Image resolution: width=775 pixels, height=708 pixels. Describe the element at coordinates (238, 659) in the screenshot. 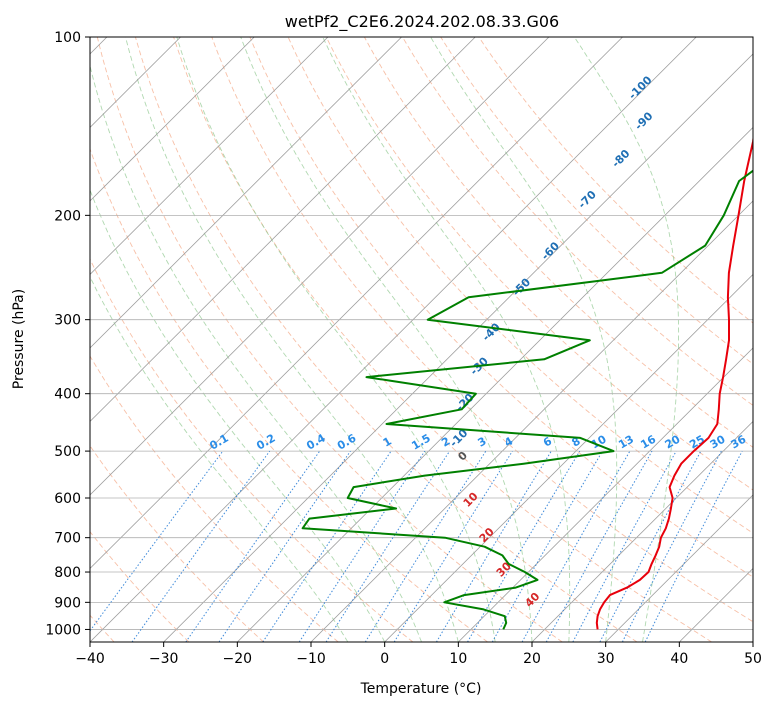

I see `x-tick-label: −20` at that location.